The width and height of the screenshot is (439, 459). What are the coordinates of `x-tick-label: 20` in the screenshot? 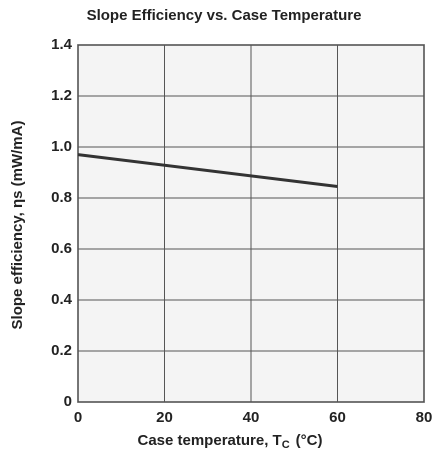 It's located at (164, 417).